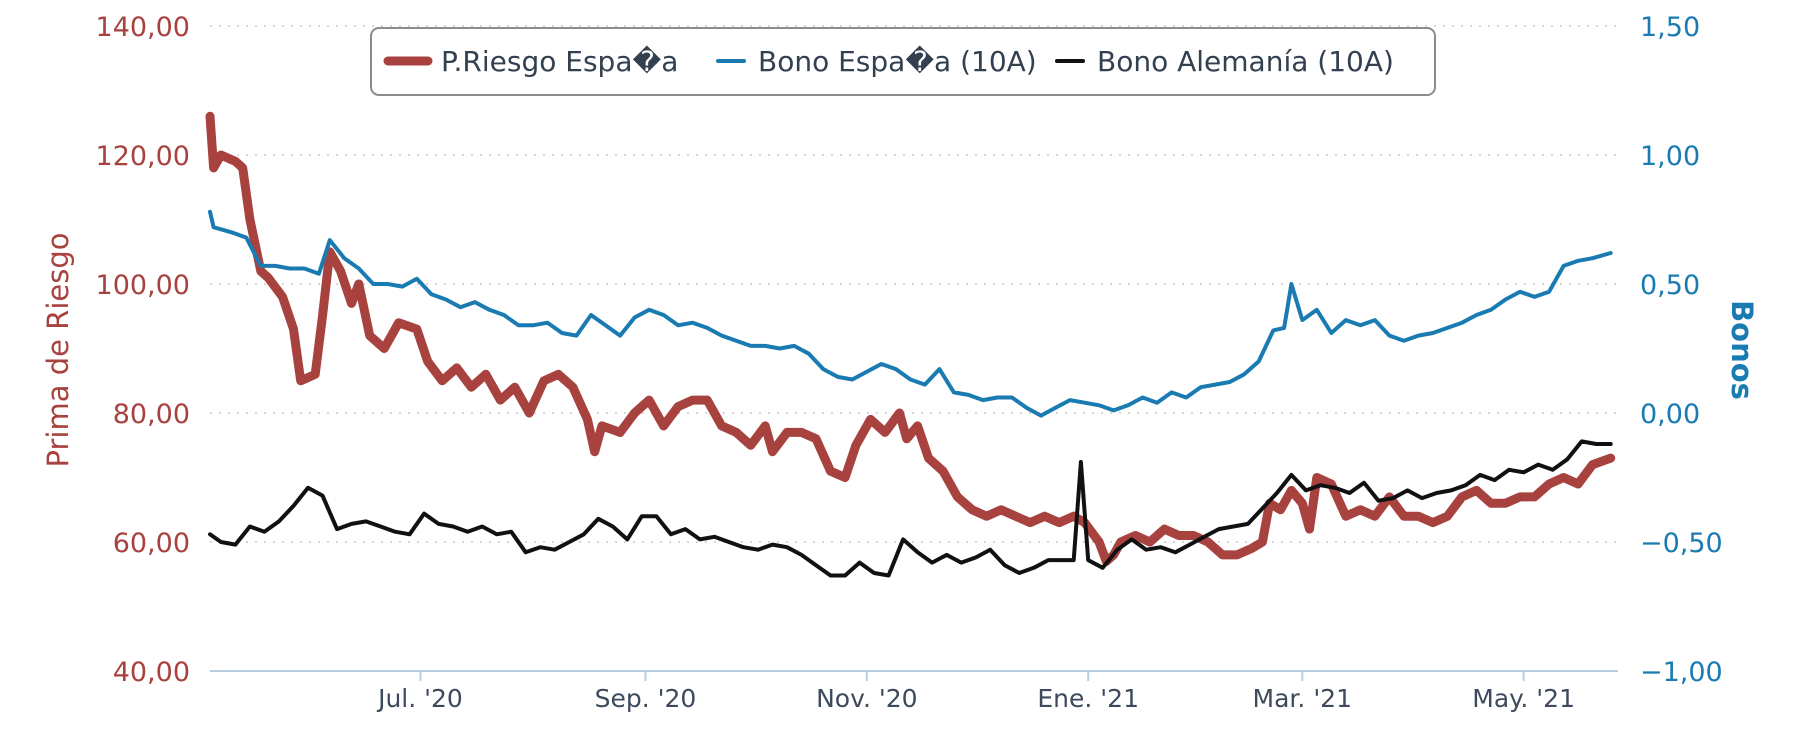 This screenshot has height=751, width=1806. I want to click on y-left-tick-label: 120,00, so click(143, 156).